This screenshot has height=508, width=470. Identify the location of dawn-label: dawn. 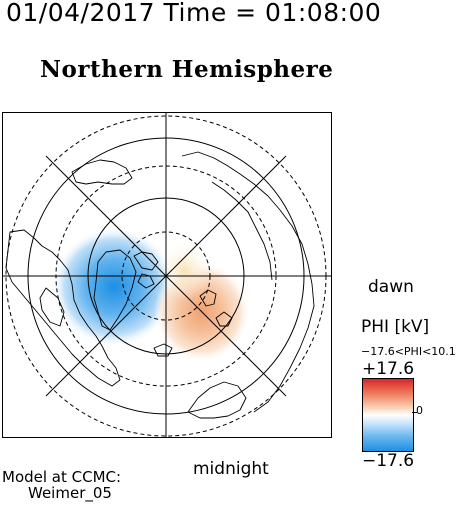
(391, 287).